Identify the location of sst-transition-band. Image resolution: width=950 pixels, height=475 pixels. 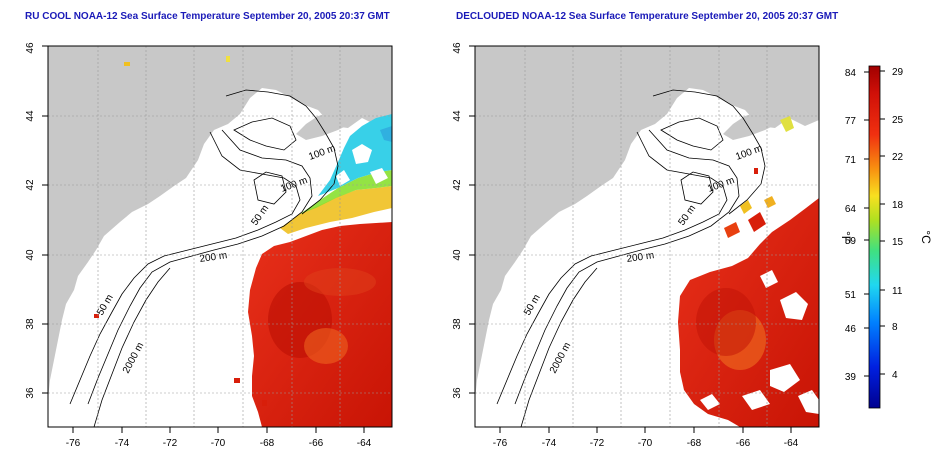
(336, 210).